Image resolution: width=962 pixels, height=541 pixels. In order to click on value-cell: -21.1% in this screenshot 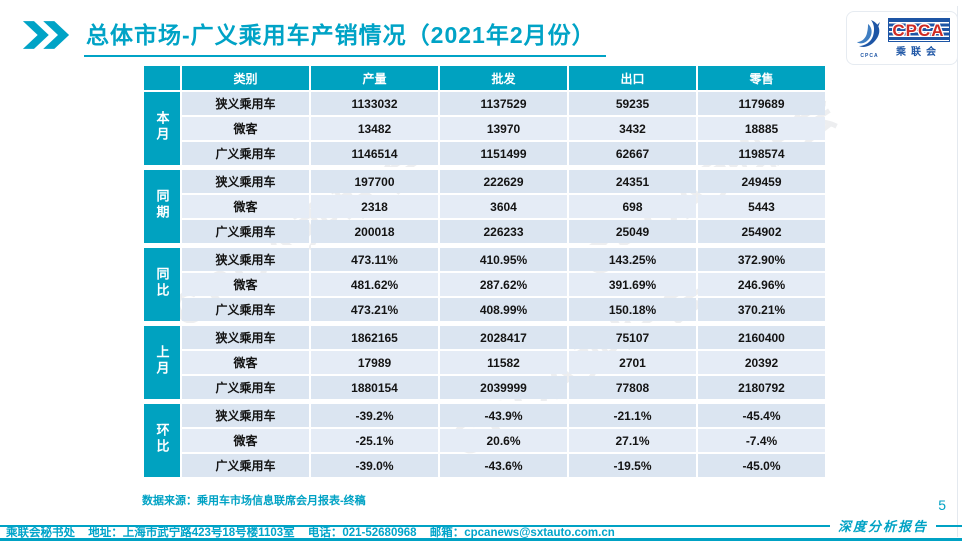, I will do `click(632, 414)`.